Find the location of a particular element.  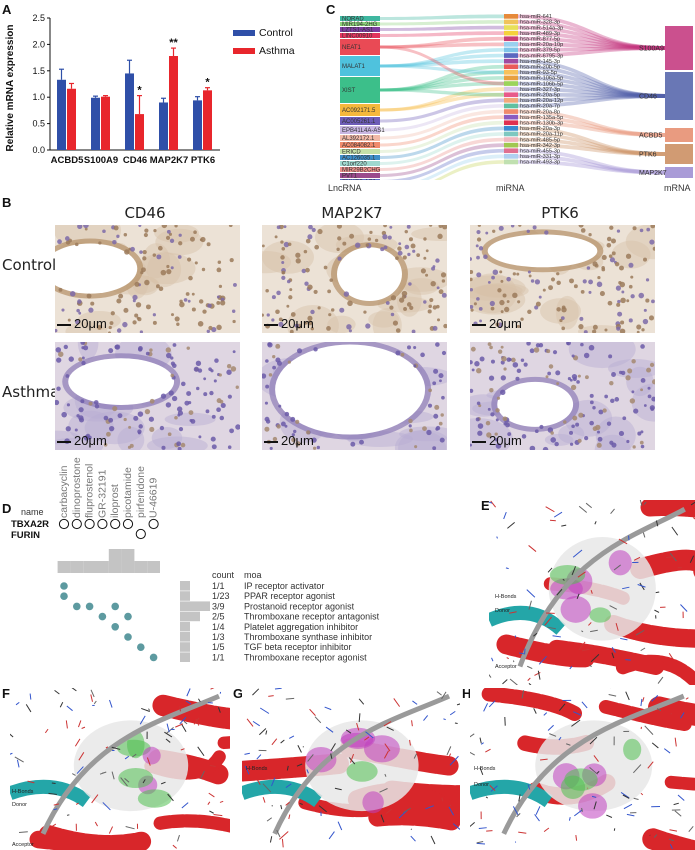

moa-label: Thromboxane synthase inhibitor is located at coordinates (308, 637).